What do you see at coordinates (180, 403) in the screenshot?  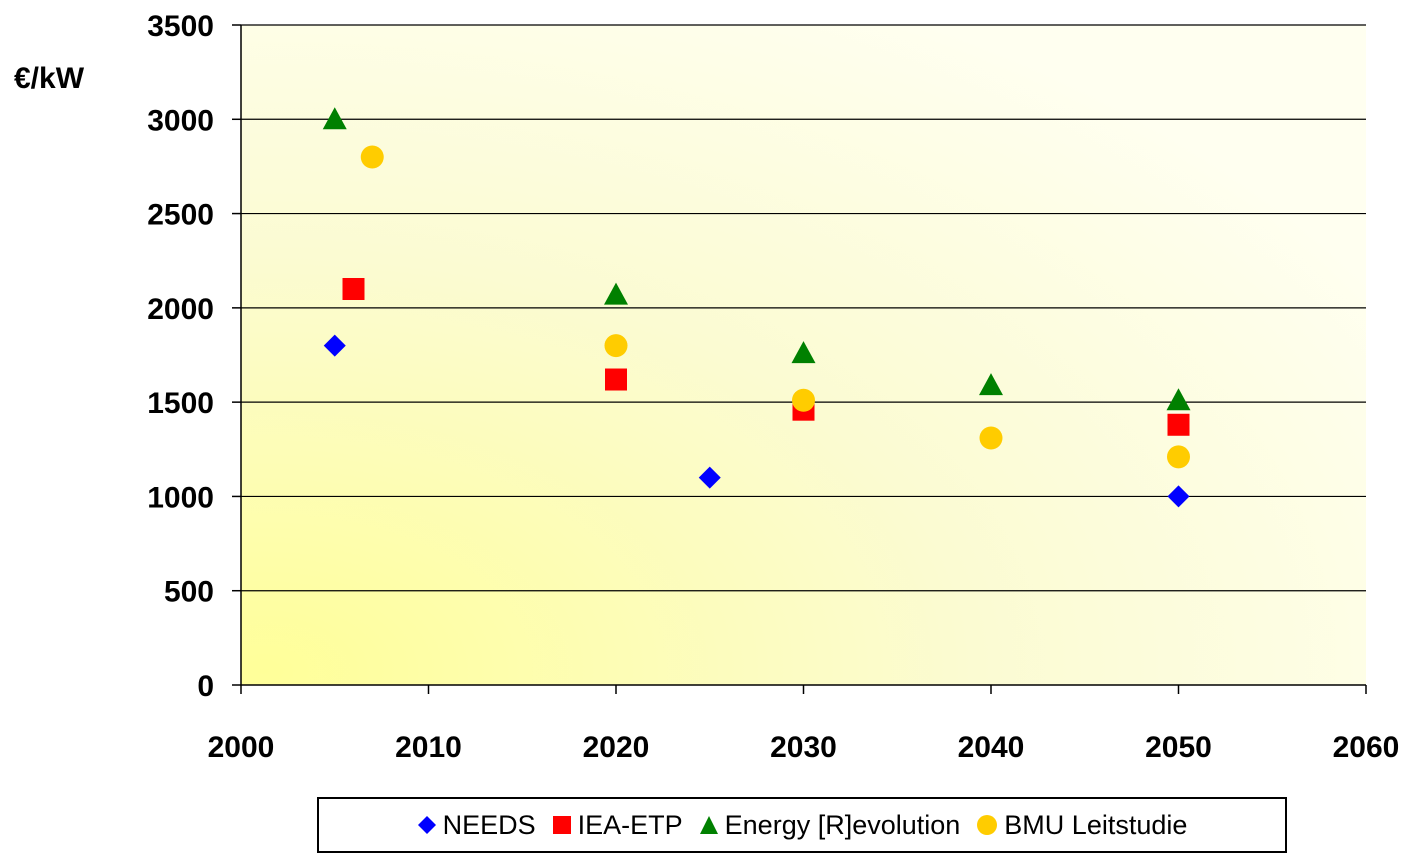 I see `y-tick-label: 1500` at bounding box center [180, 403].